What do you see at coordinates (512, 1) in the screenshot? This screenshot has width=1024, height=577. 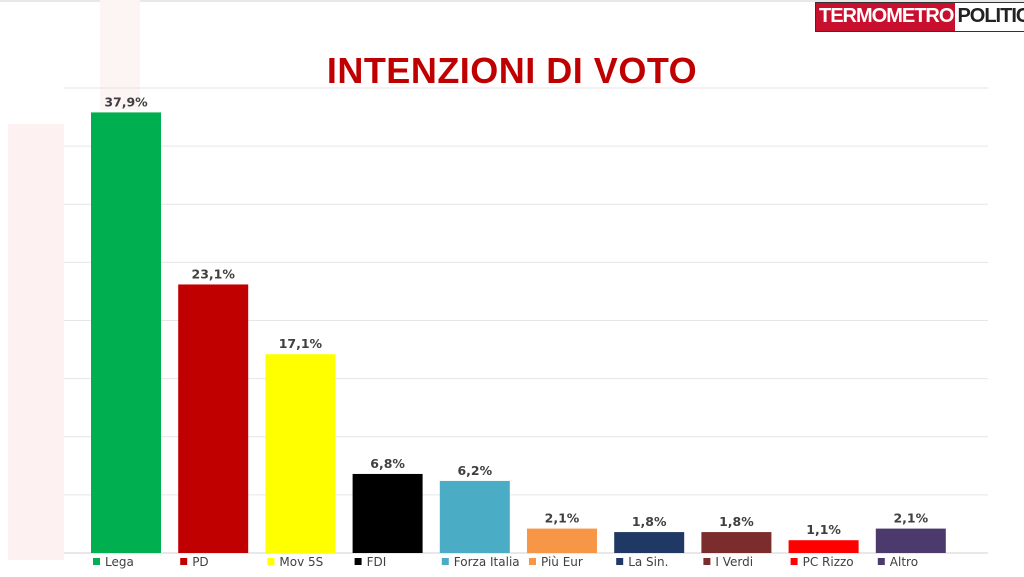 I see `top-border` at bounding box center [512, 1].